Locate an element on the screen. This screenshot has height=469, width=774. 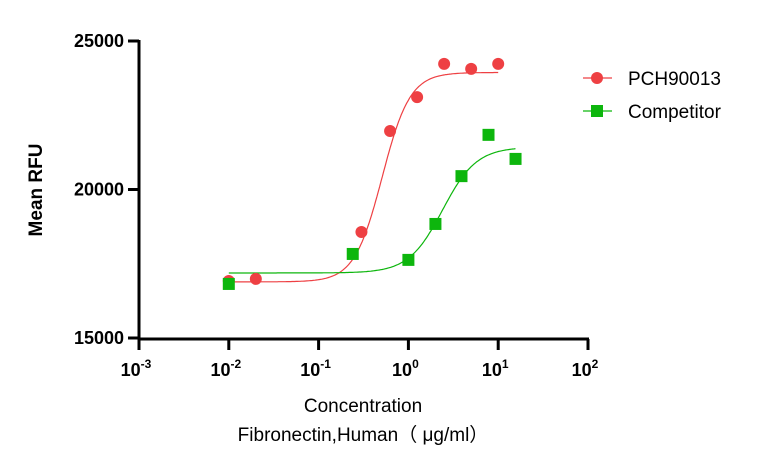
legend-label: PCH90013 is located at coordinates (674, 79).